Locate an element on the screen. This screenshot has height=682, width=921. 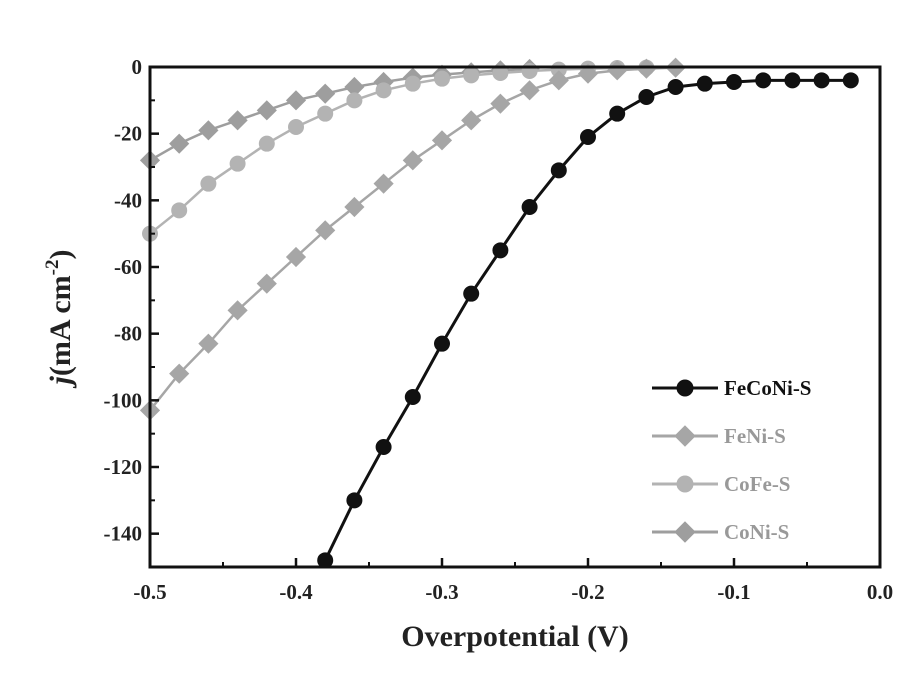
legend-label-cofe-s: CoFe-S is located at coordinates (757, 484).